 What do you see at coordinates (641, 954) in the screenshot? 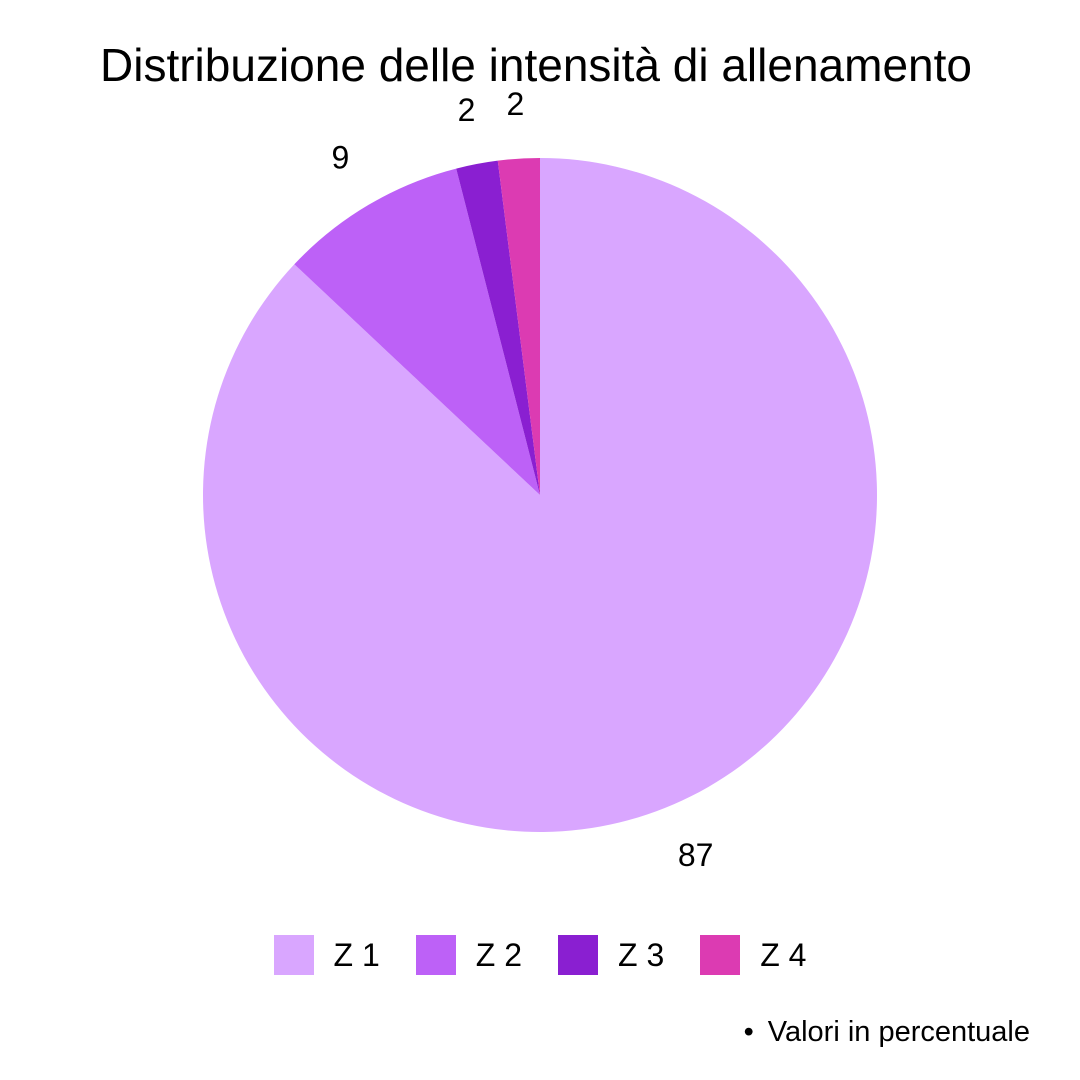
I see `legend-label-z3: Z 3` at bounding box center [641, 954].